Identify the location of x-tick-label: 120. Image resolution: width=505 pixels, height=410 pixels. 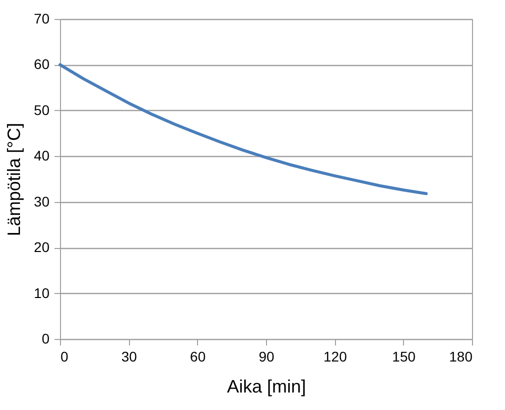
(335, 356).